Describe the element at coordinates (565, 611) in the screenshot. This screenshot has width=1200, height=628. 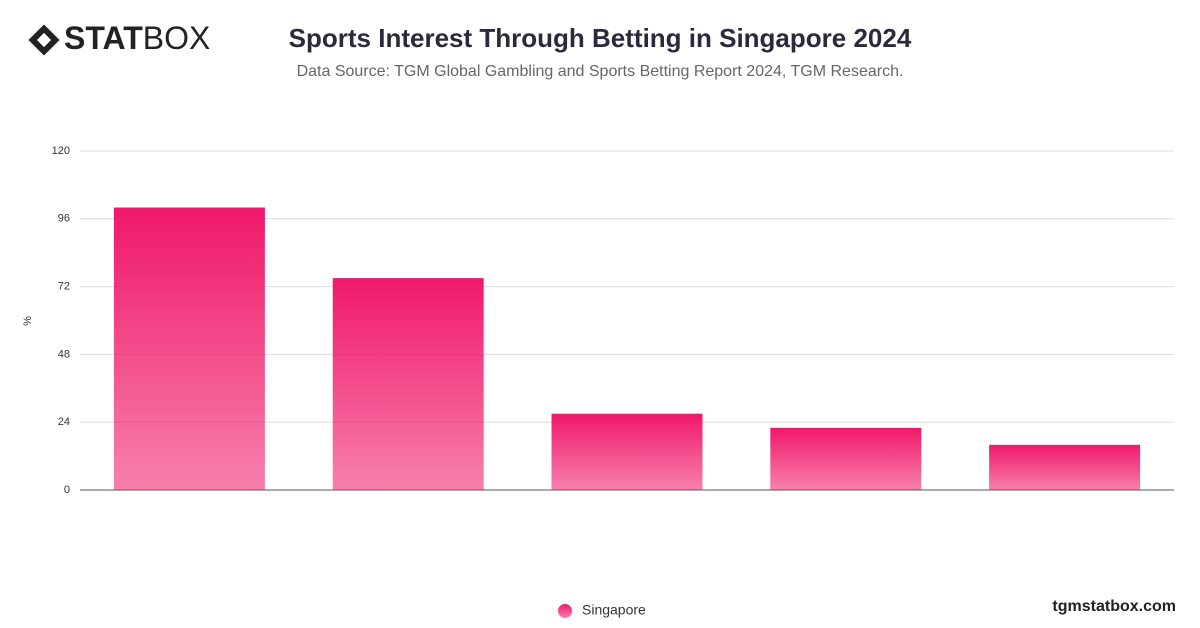
I see `legend-marker` at that location.